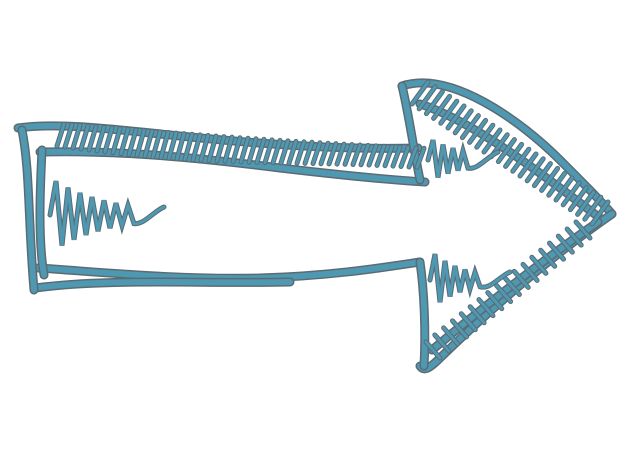 This screenshot has height=459, width=640. I want to click on head-top-hatching, so click(510, 153).